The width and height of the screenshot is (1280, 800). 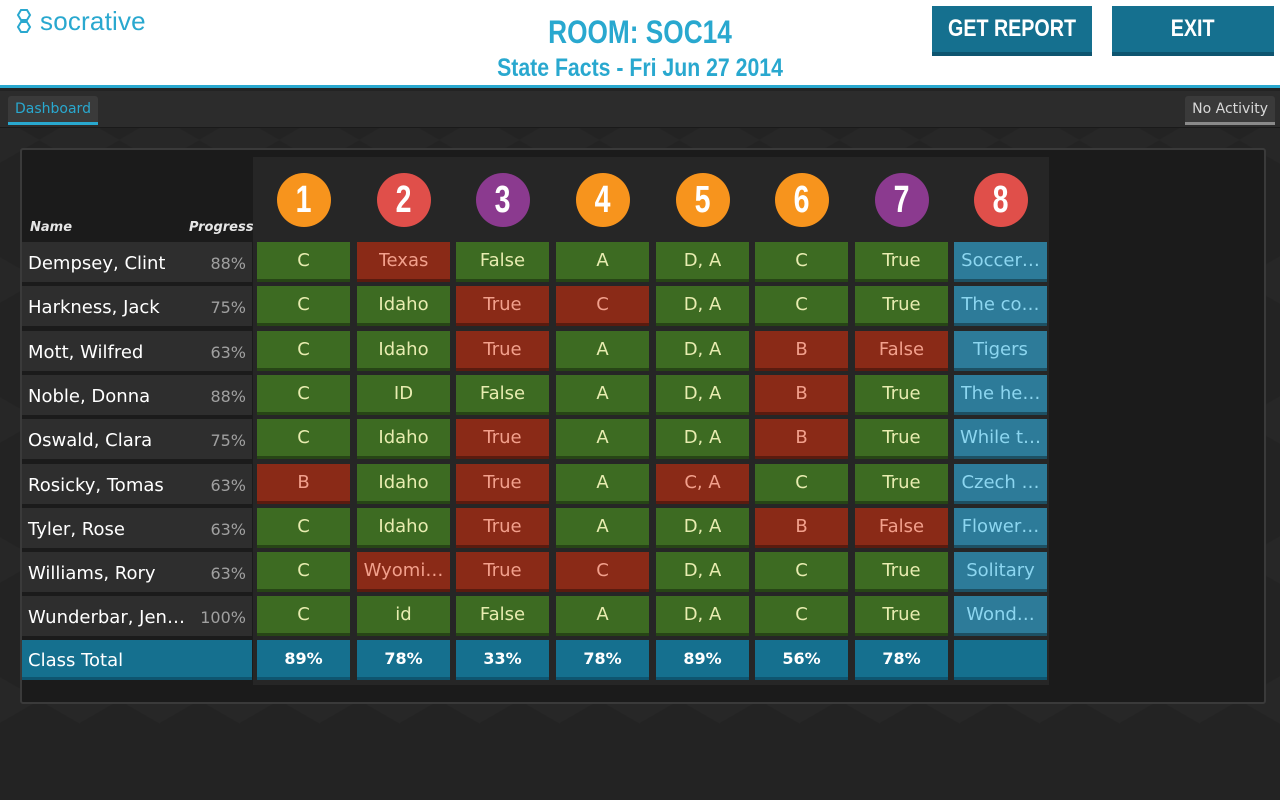 I want to click on answer-cell: ID, so click(x=403, y=395).